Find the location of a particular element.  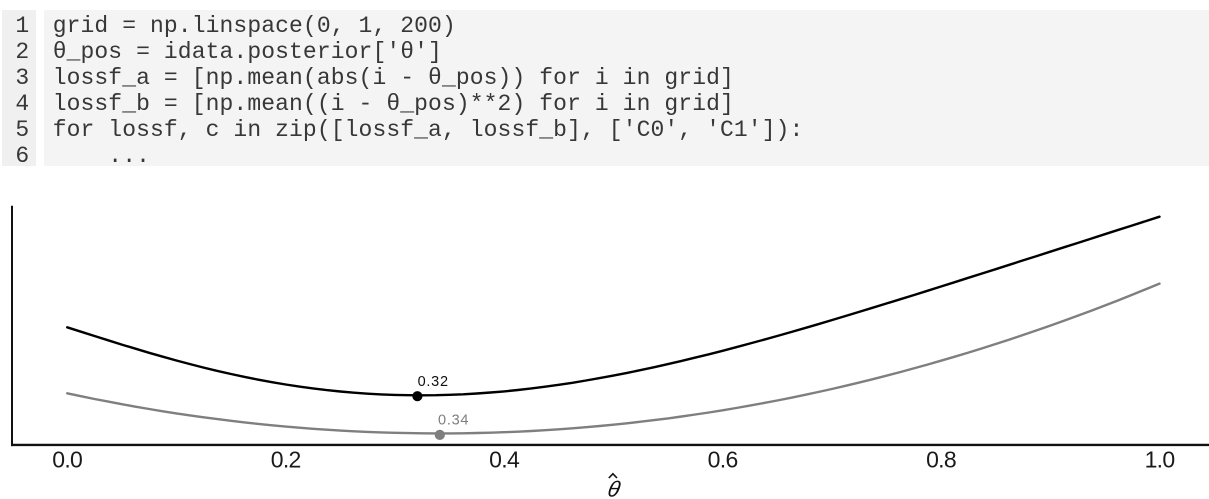

svg-text: 0.2 is located at coordinates (286, 460).